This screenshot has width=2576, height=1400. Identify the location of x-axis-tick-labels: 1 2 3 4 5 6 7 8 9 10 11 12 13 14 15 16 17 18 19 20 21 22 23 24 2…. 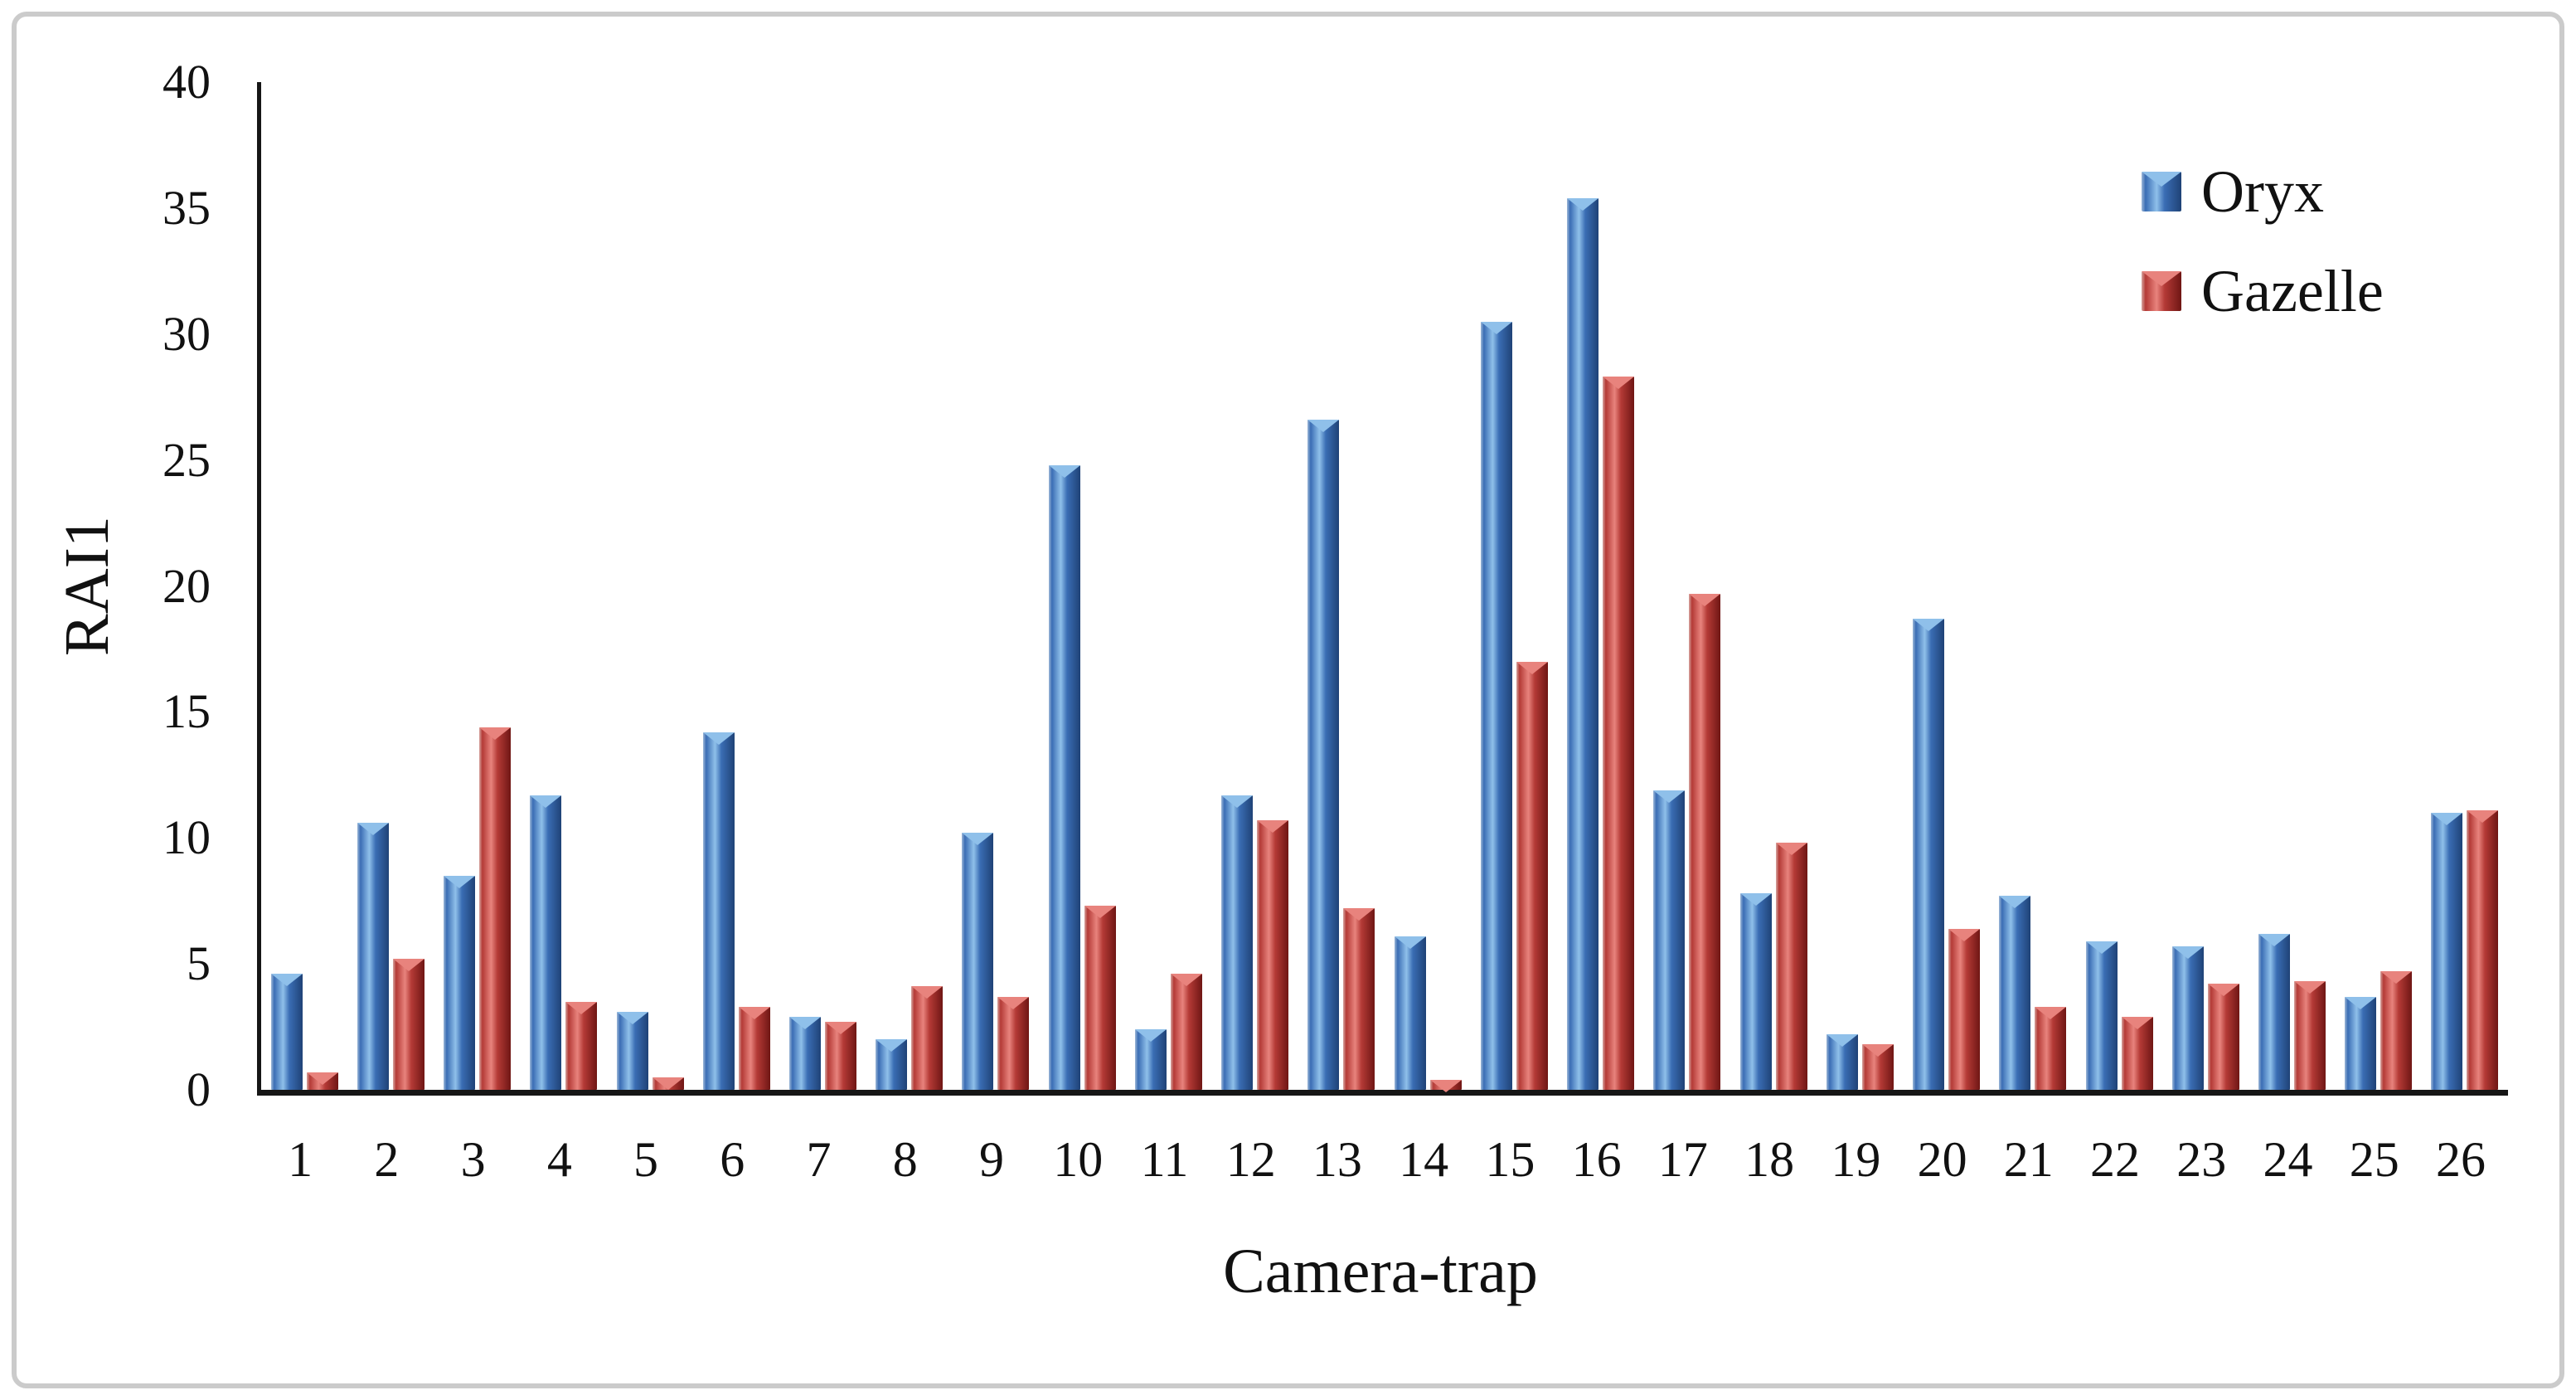
(1380, 1168).